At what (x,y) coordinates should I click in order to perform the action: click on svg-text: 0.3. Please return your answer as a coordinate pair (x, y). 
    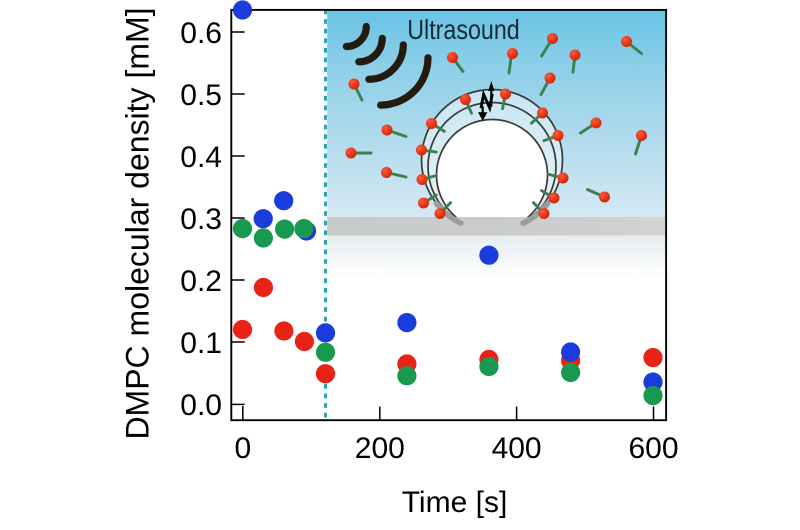
    Looking at the image, I should click on (201, 219).